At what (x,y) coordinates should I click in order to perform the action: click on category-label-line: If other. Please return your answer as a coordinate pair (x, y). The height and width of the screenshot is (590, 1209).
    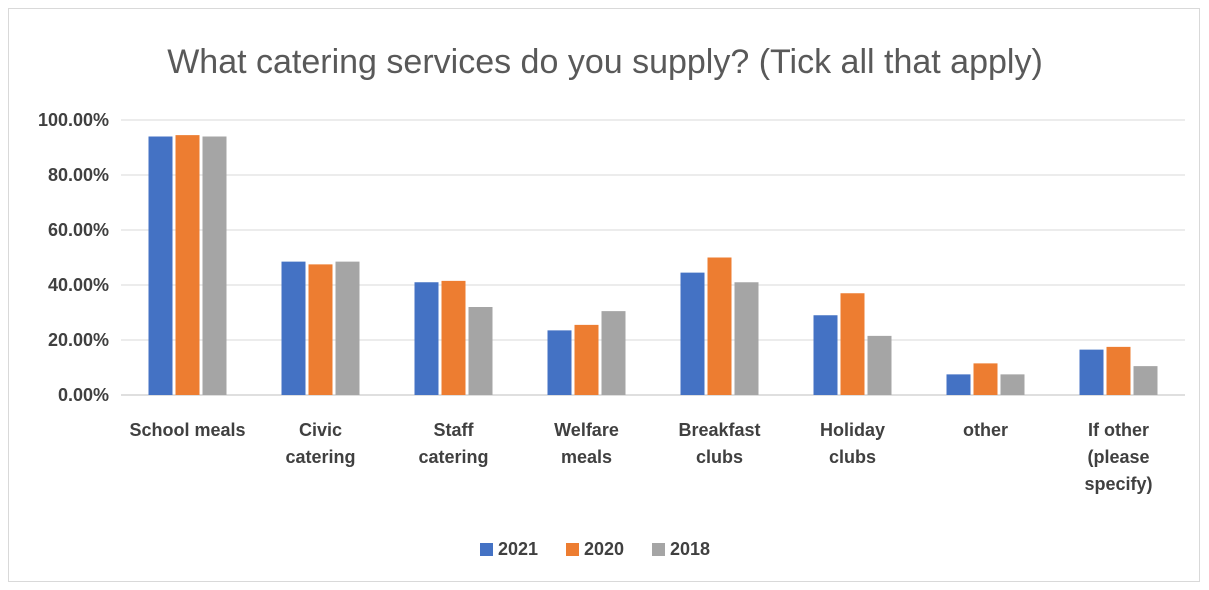
    Looking at the image, I should click on (1118, 430).